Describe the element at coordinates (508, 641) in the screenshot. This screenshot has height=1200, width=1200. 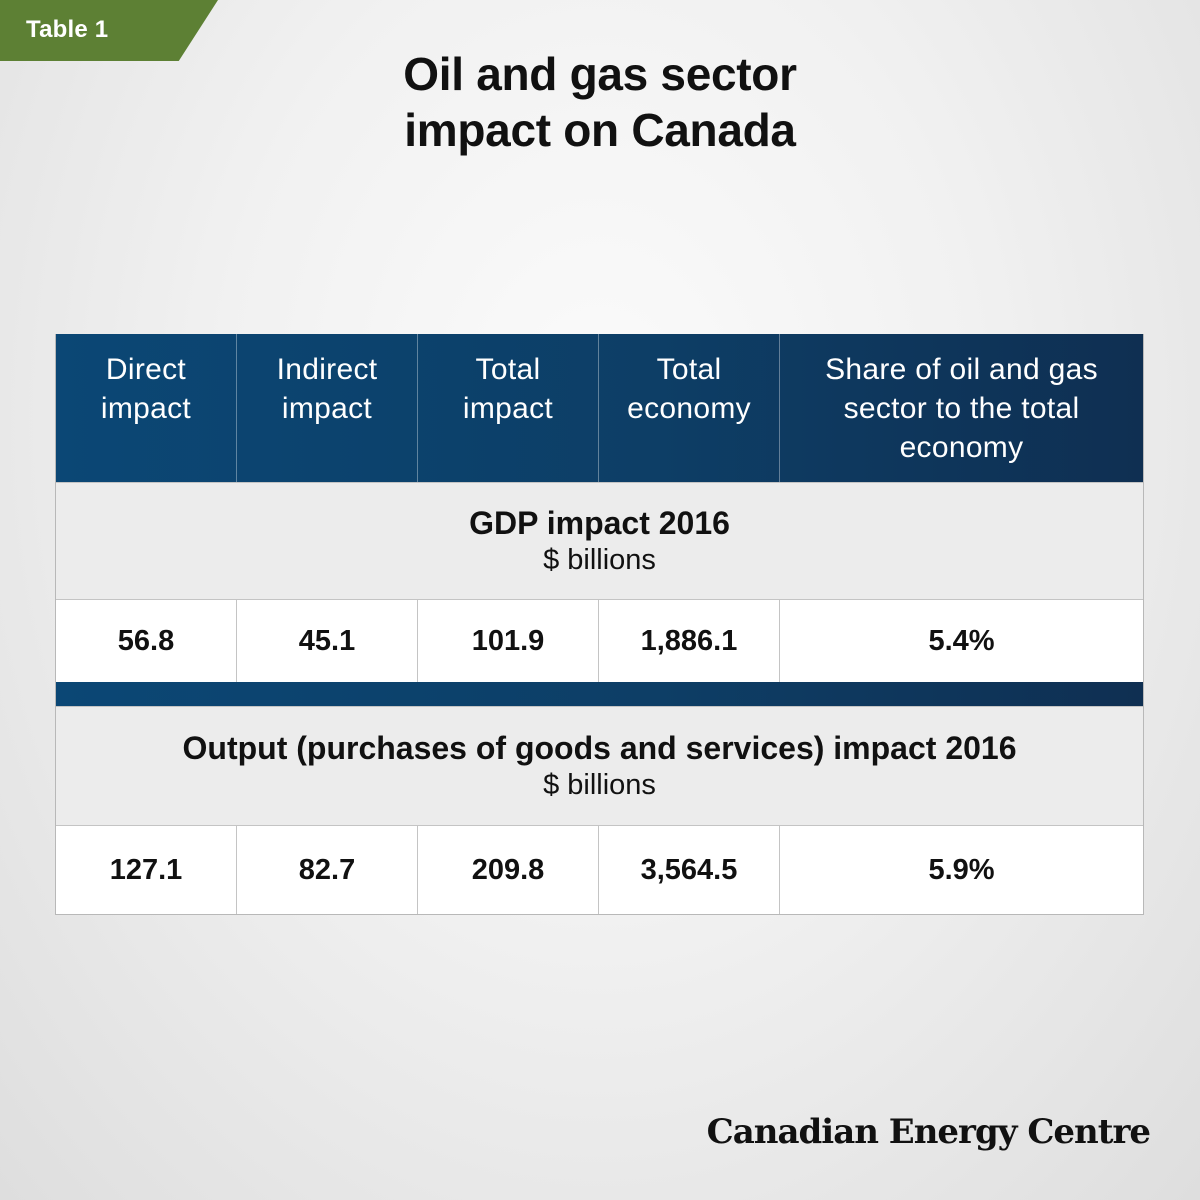
I see `table-cell: 101.9` at that location.